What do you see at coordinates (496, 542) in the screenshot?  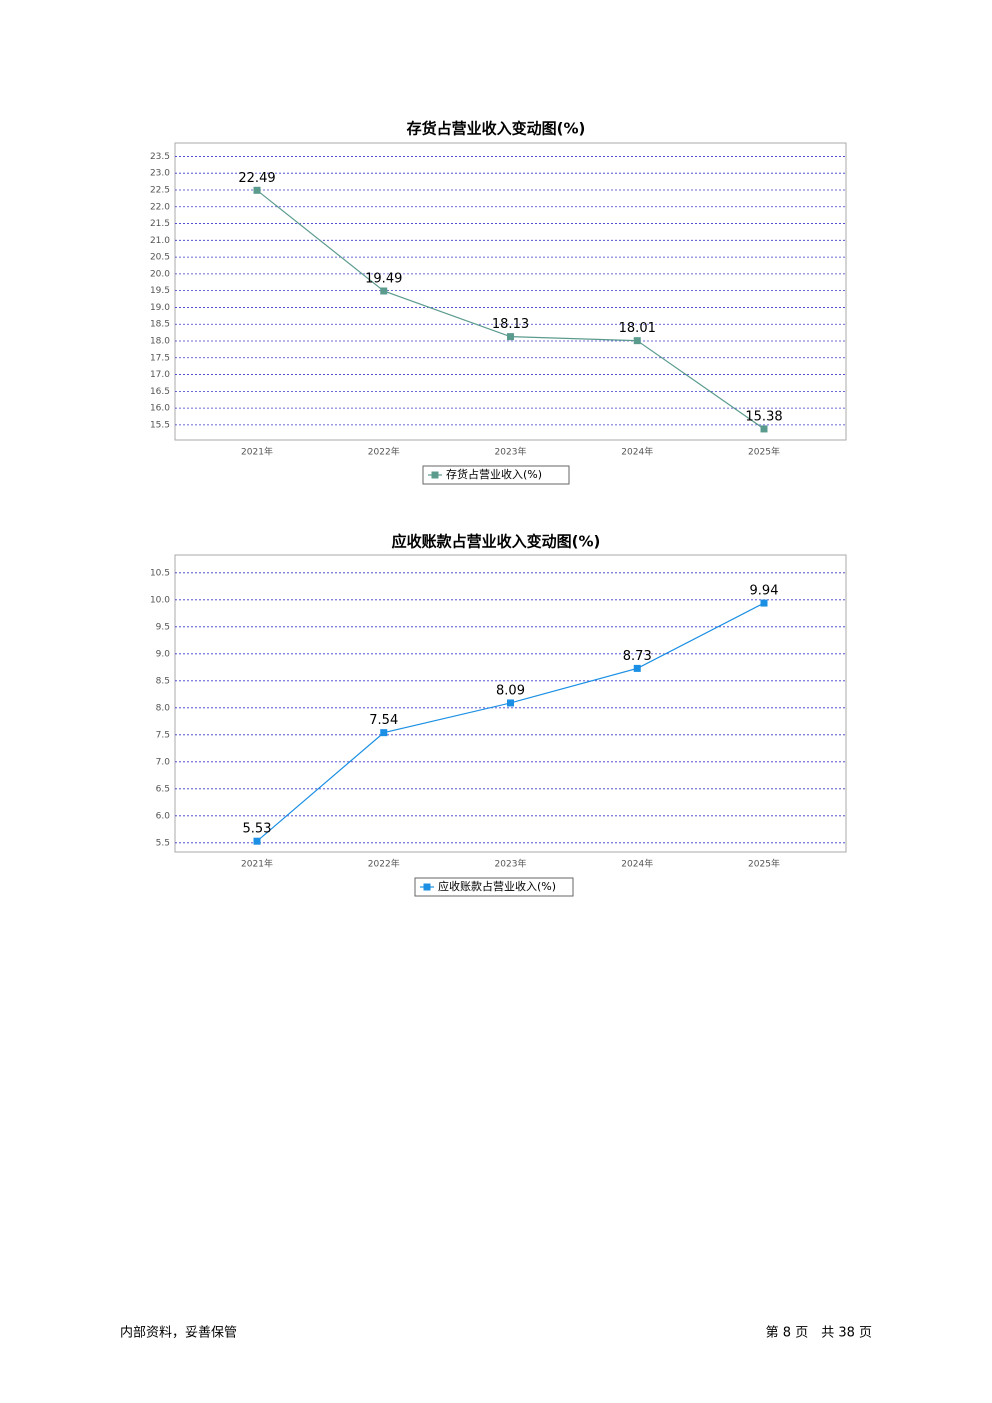 I see `chart-title: 应收账款占营业收入变动图(%)` at bounding box center [496, 542].